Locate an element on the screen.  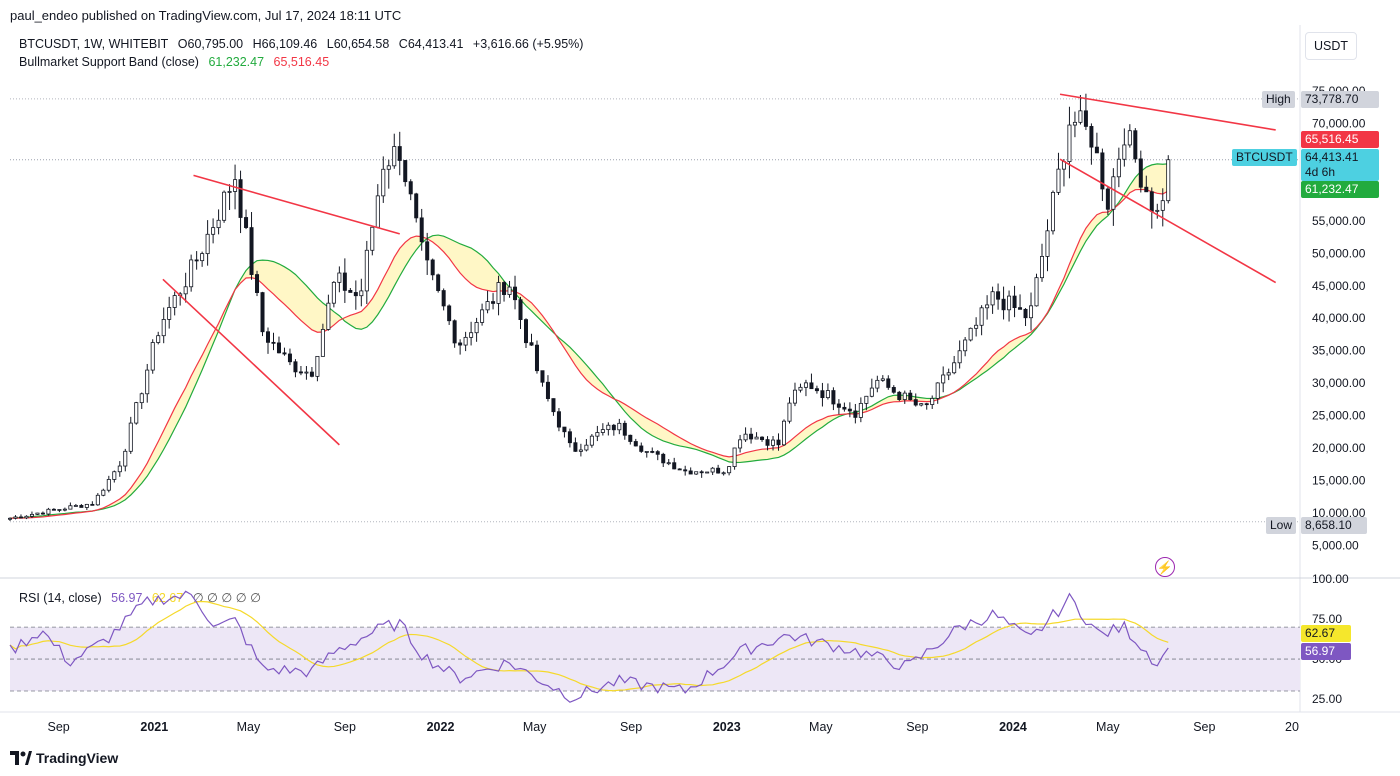
tradingview-wordmark: TradingView is located at coordinates (77, 758).